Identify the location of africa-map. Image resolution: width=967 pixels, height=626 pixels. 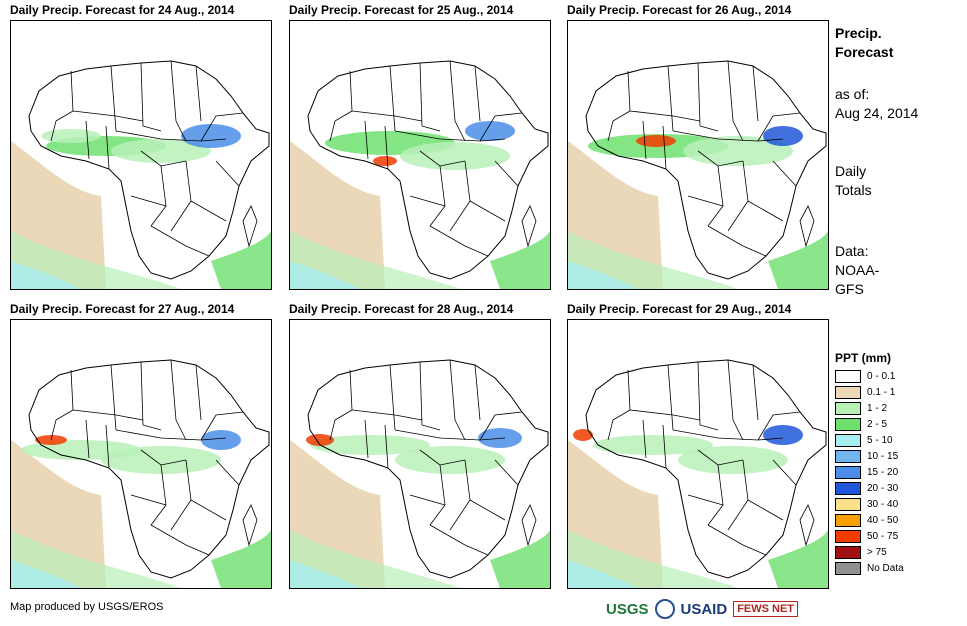
(698, 473).